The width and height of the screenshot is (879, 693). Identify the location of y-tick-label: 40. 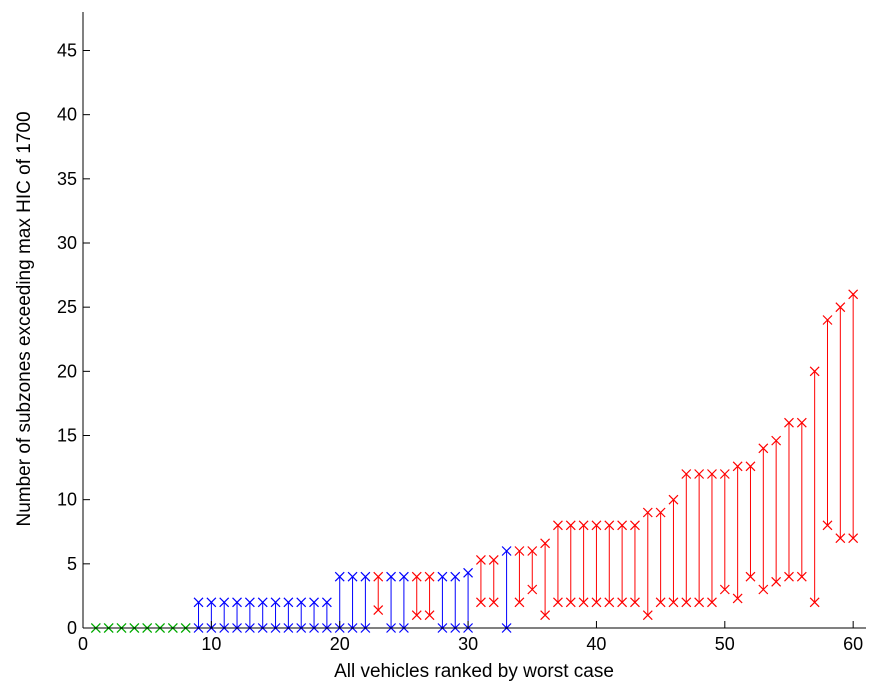
(67, 115).